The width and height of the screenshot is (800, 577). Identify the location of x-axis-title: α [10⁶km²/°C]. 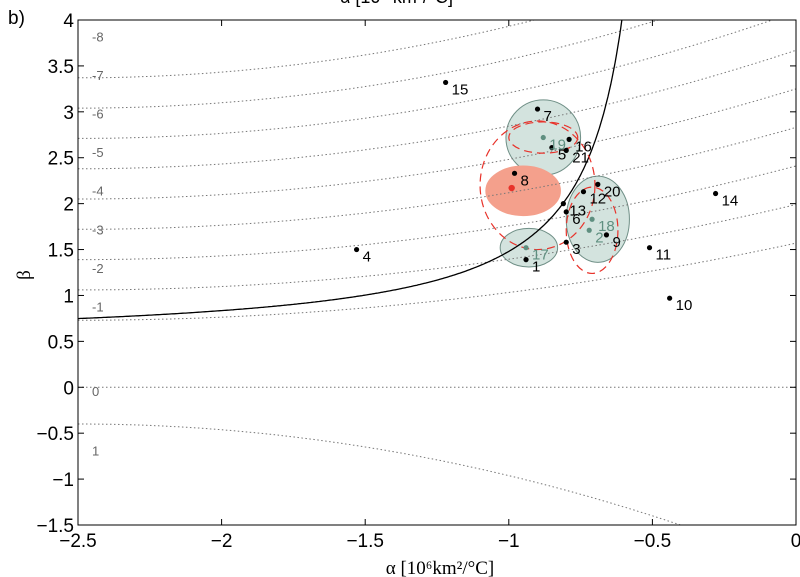
(440, 567).